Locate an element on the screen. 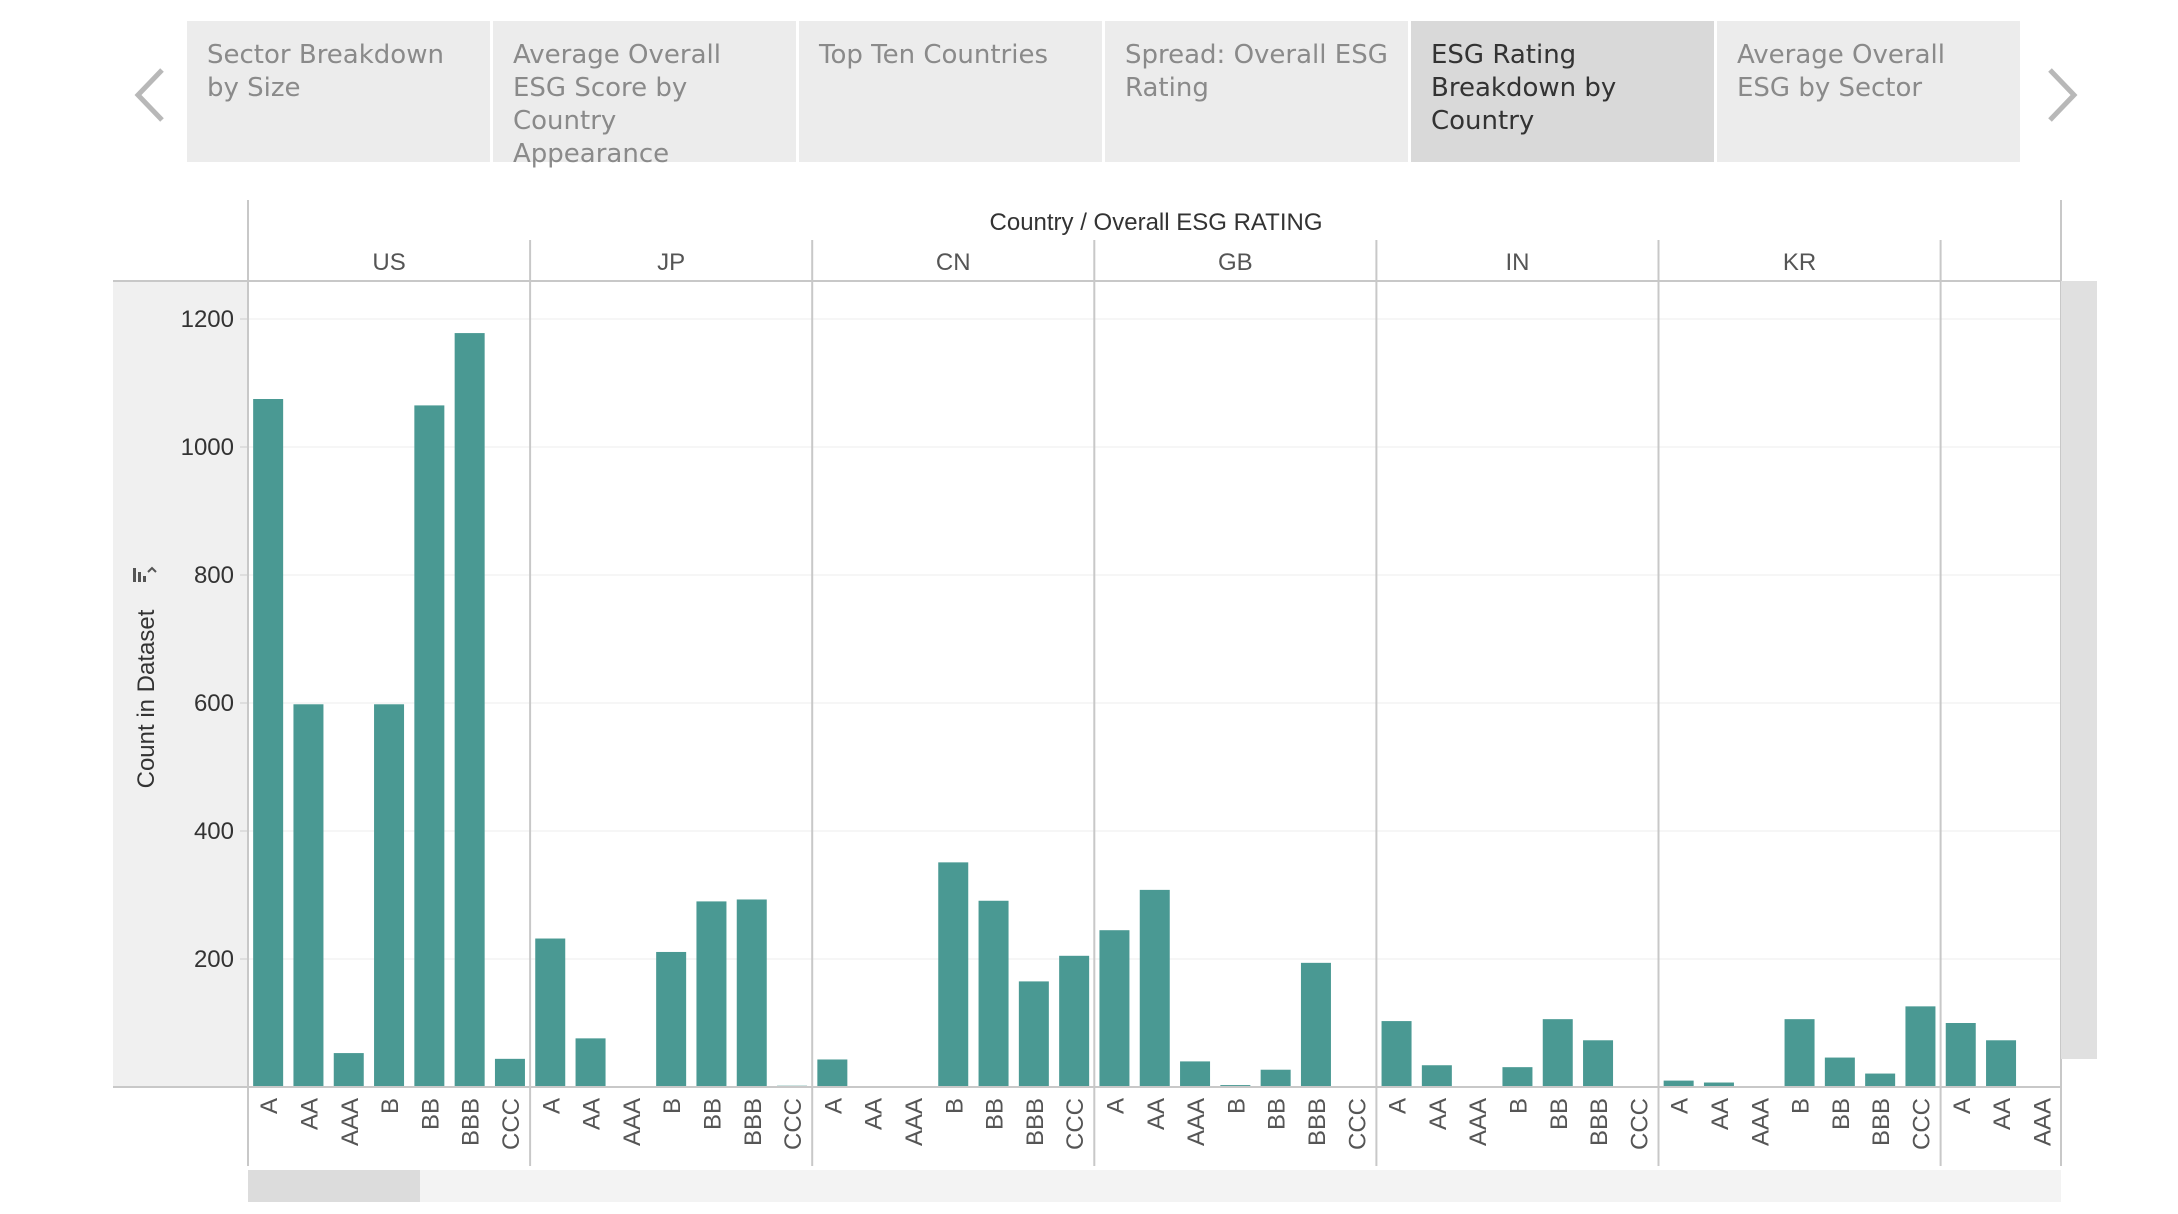 Image resolution: width=2178 pixels, height=1214 pixels. bar-kr-bbb is located at coordinates (1880, 1080).